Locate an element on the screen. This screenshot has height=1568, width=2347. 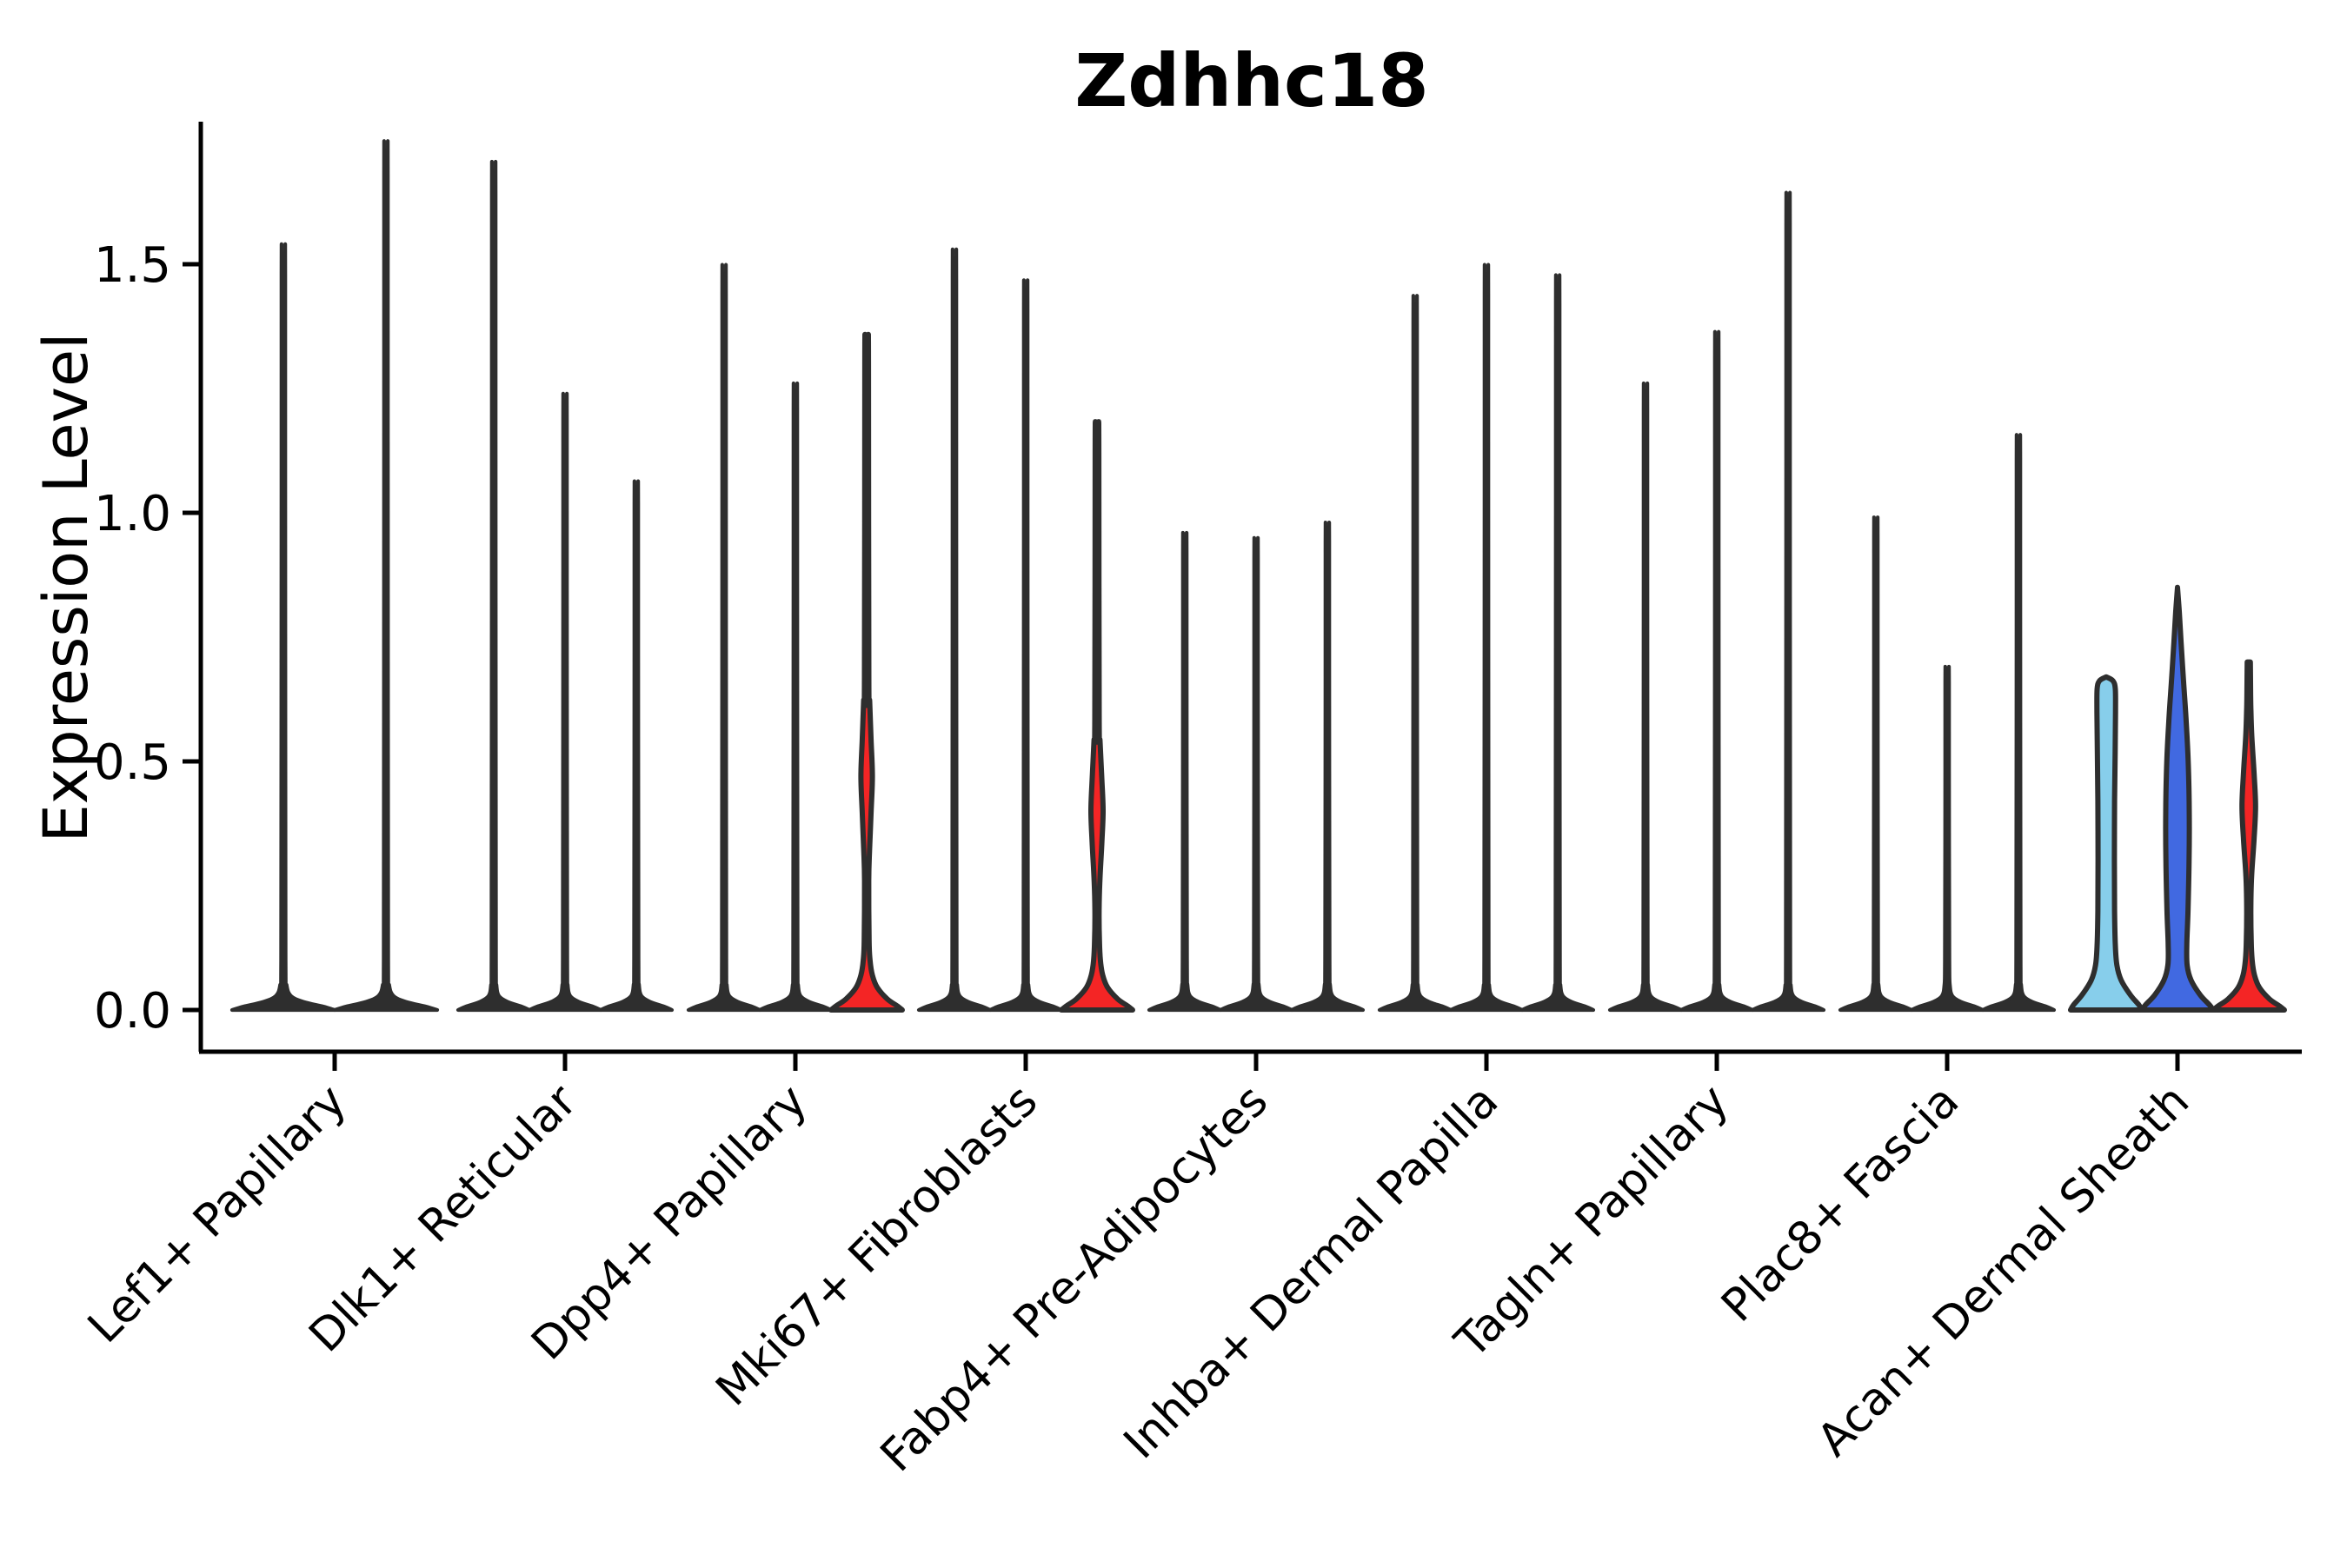
y-tick-label: 1.0 is located at coordinates (132, 514).